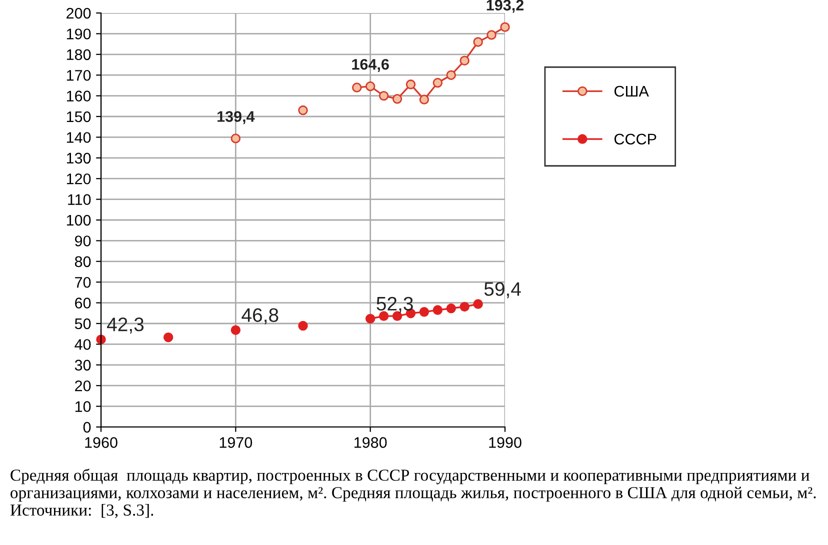  I want to click on y-tick-label: 0, so click(87, 427).